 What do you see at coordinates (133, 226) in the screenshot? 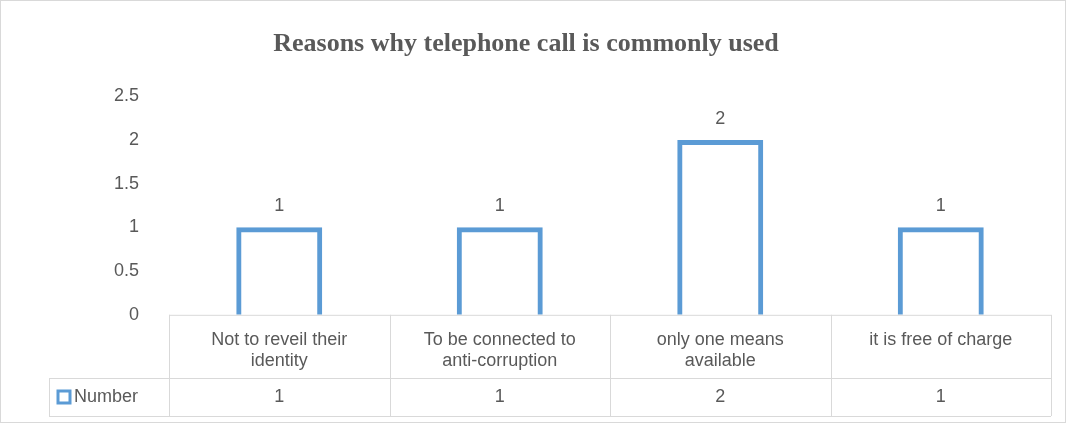
I see `y-tick-label: 1` at bounding box center [133, 226].